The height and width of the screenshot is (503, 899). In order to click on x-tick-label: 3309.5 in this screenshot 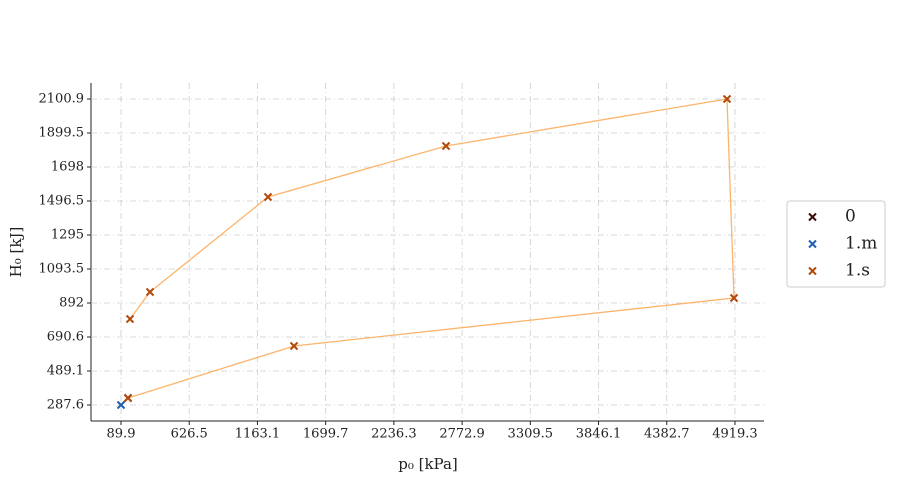, I will do `click(531, 434)`.